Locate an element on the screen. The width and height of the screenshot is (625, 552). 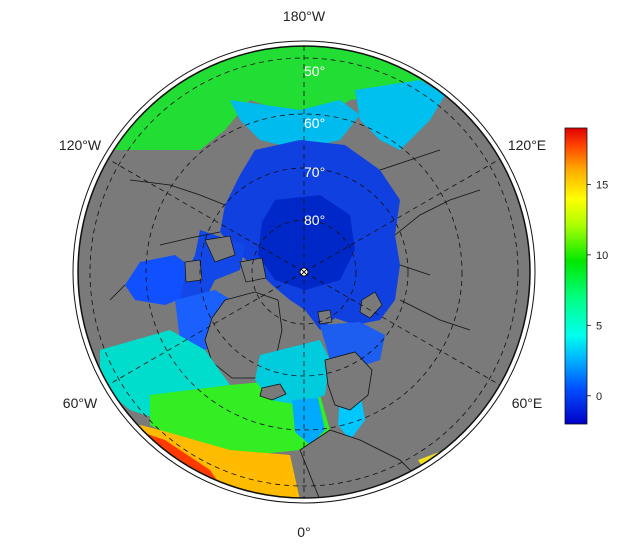
north-pole-marker is located at coordinates (304, 272).